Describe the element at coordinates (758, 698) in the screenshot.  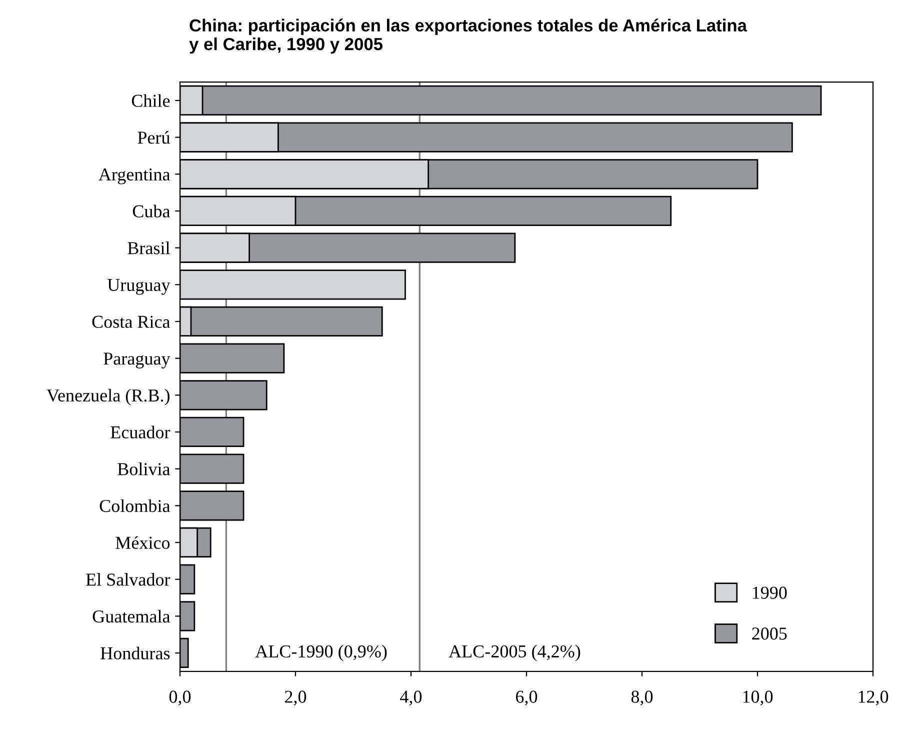
I see `x-tick-label: 10,0` at that location.